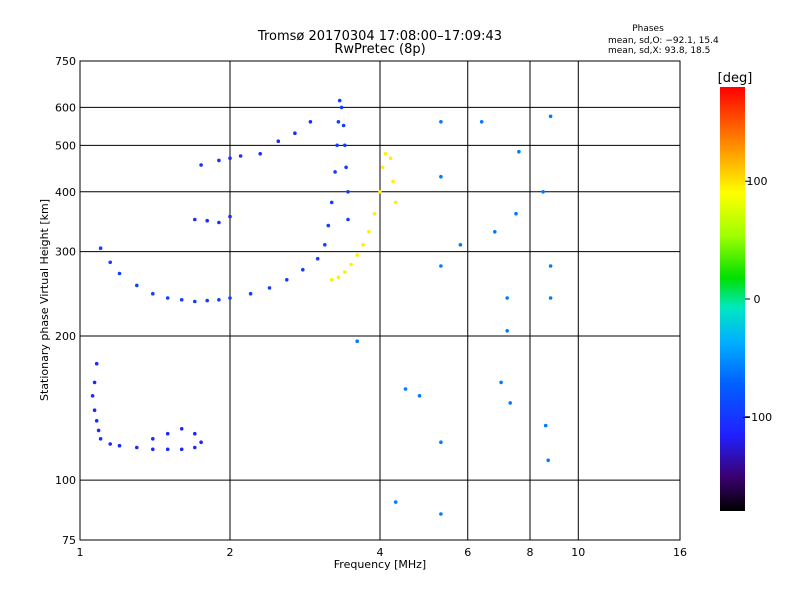 This screenshot has height=600, width=800. What do you see at coordinates (65, 107) in the screenshot?
I see `y-tick-label: 600` at bounding box center [65, 107].